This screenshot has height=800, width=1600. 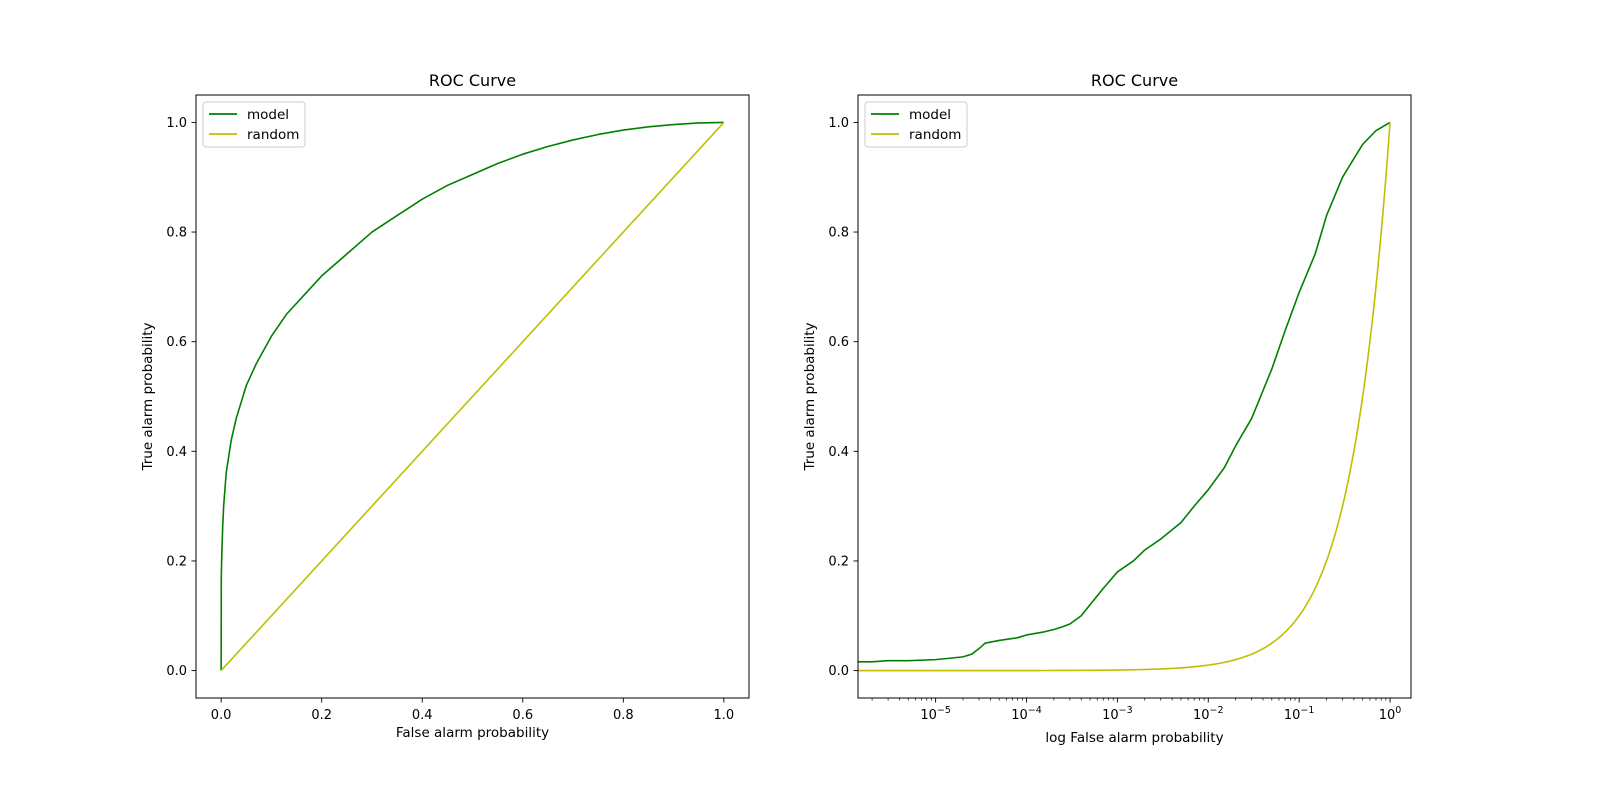 I want to click on left-x-tick-label: 0.2, so click(x=321, y=715).